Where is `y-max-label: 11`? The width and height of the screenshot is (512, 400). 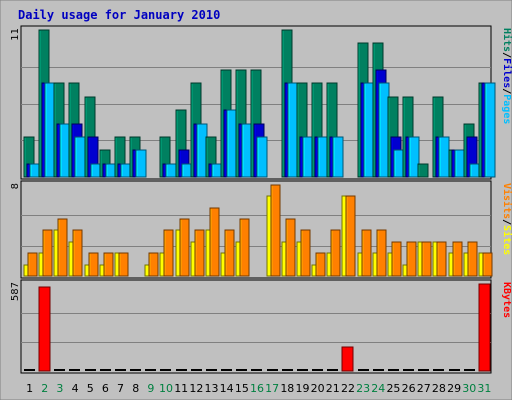
y-max-label: 11 is located at coordinates (15, 34).